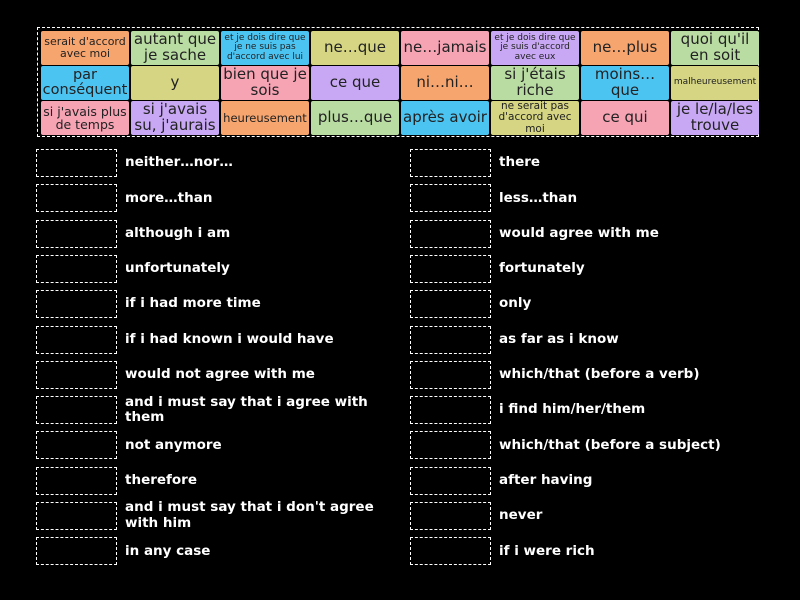 The height and width of the screenshot is (600, 800). I want to click on answer-tile: ne…plus, so click(625, 48).